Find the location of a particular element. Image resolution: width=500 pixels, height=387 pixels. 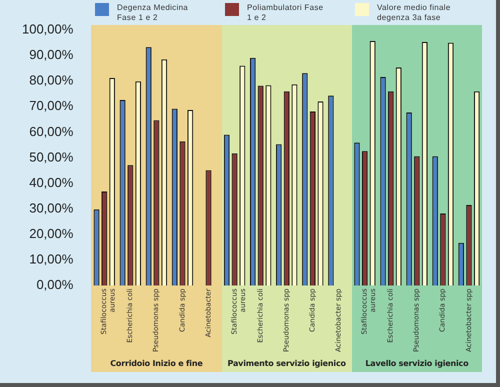

text: Lavello servizio igienico is located at coordinates (417, 363).